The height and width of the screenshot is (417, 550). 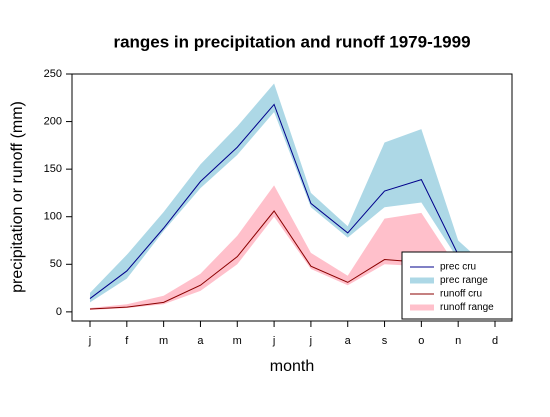 I want to click on x-tick-label: o, so click(x=421, y=341).